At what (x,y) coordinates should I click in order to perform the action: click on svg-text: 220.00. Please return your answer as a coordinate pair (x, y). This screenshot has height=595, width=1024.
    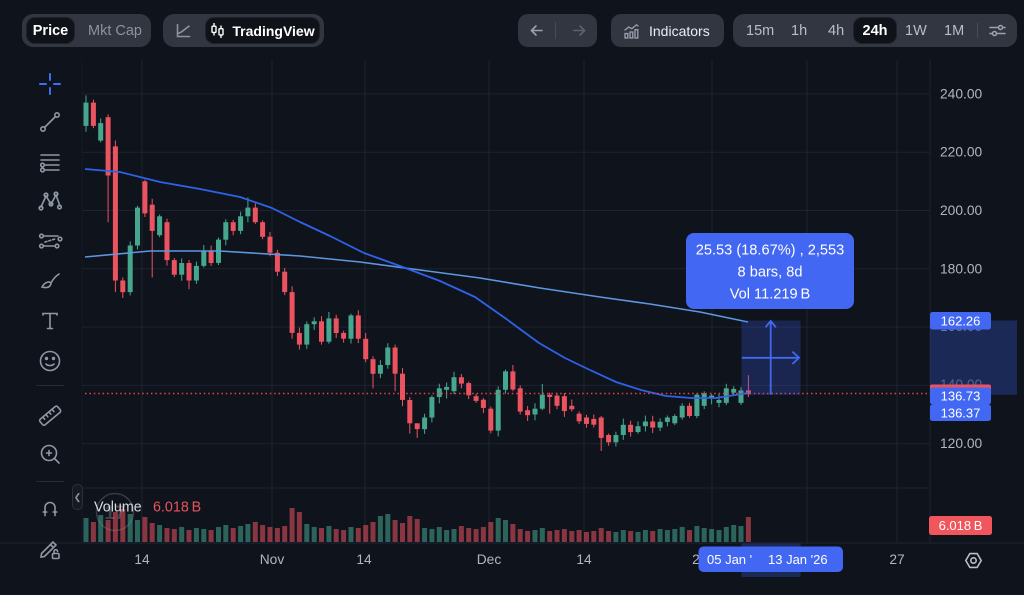
    Looking at the image, I should click on (961, 152).